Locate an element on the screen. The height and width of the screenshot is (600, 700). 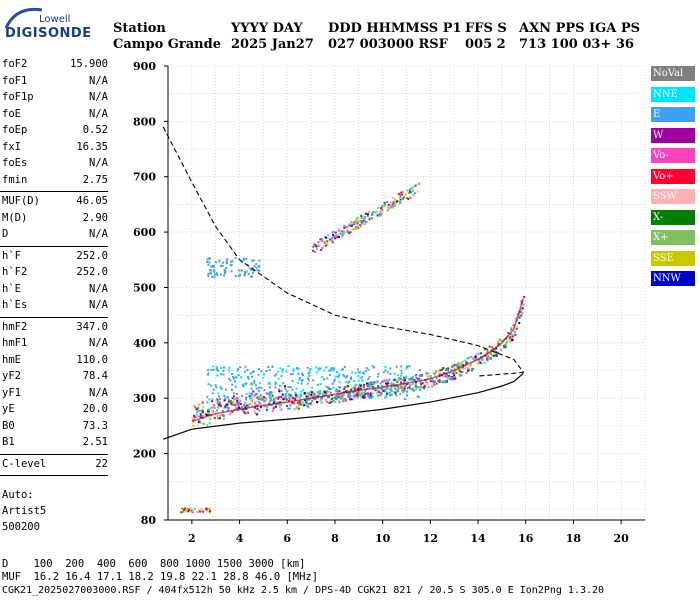
digisonde-logo-icon is located at coordinates (23, 18).